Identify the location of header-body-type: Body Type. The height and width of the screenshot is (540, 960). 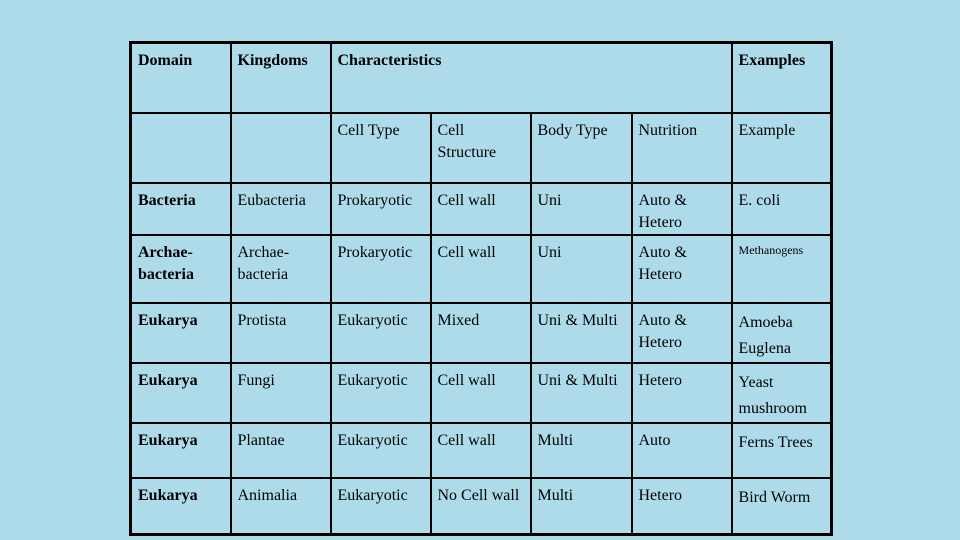
(581, 147).